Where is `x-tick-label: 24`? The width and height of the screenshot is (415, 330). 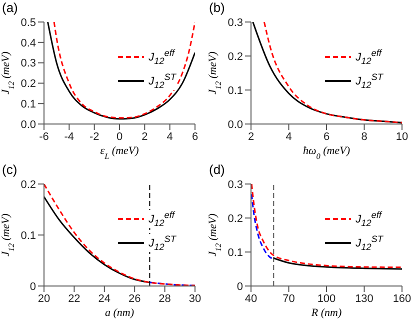
x-tick-label: 24 is located at coordinates (104, 298).